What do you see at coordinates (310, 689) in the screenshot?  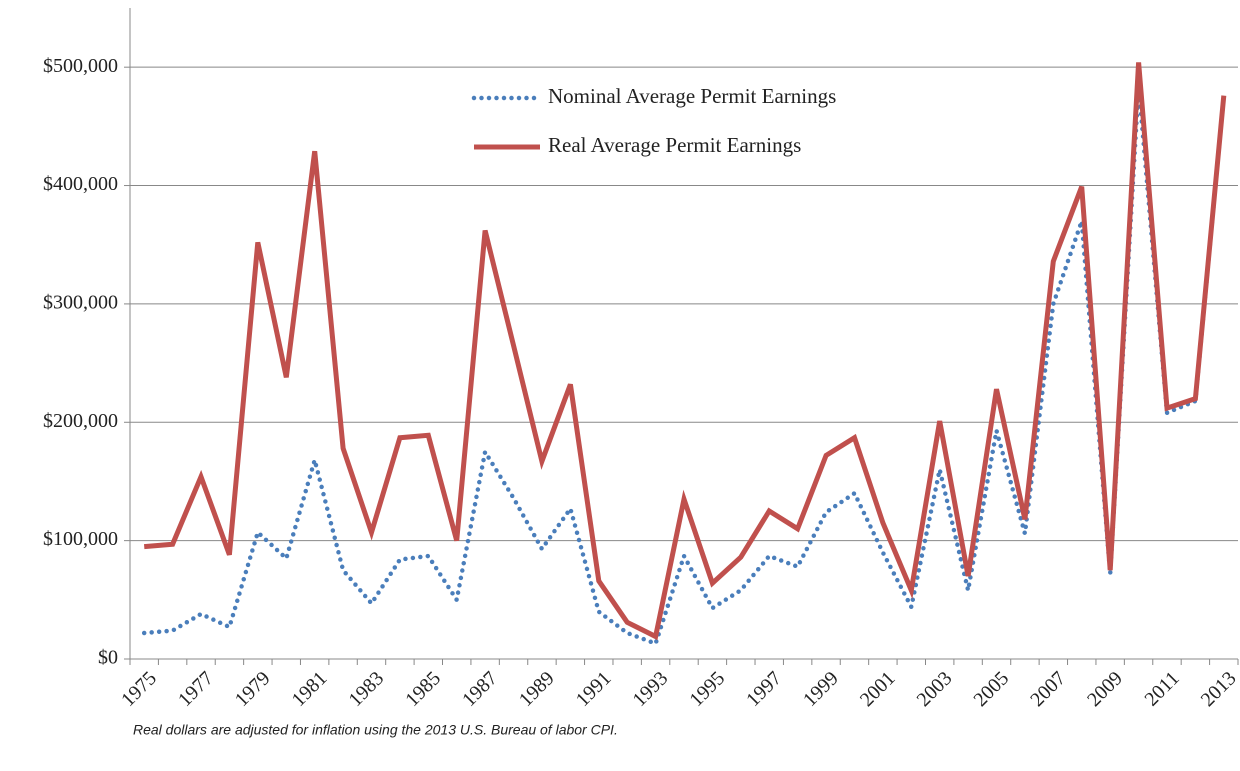 I see `x-tick-label: 1981` at bounding box center [310, 689].